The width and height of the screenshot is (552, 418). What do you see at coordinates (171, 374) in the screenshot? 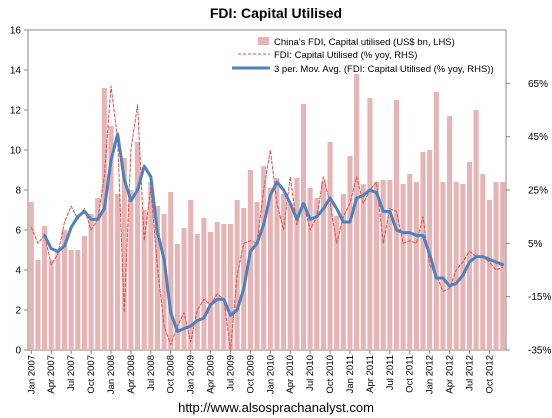
I see `x-tick-label: Oct 2008` at bounding box center [171, 374].